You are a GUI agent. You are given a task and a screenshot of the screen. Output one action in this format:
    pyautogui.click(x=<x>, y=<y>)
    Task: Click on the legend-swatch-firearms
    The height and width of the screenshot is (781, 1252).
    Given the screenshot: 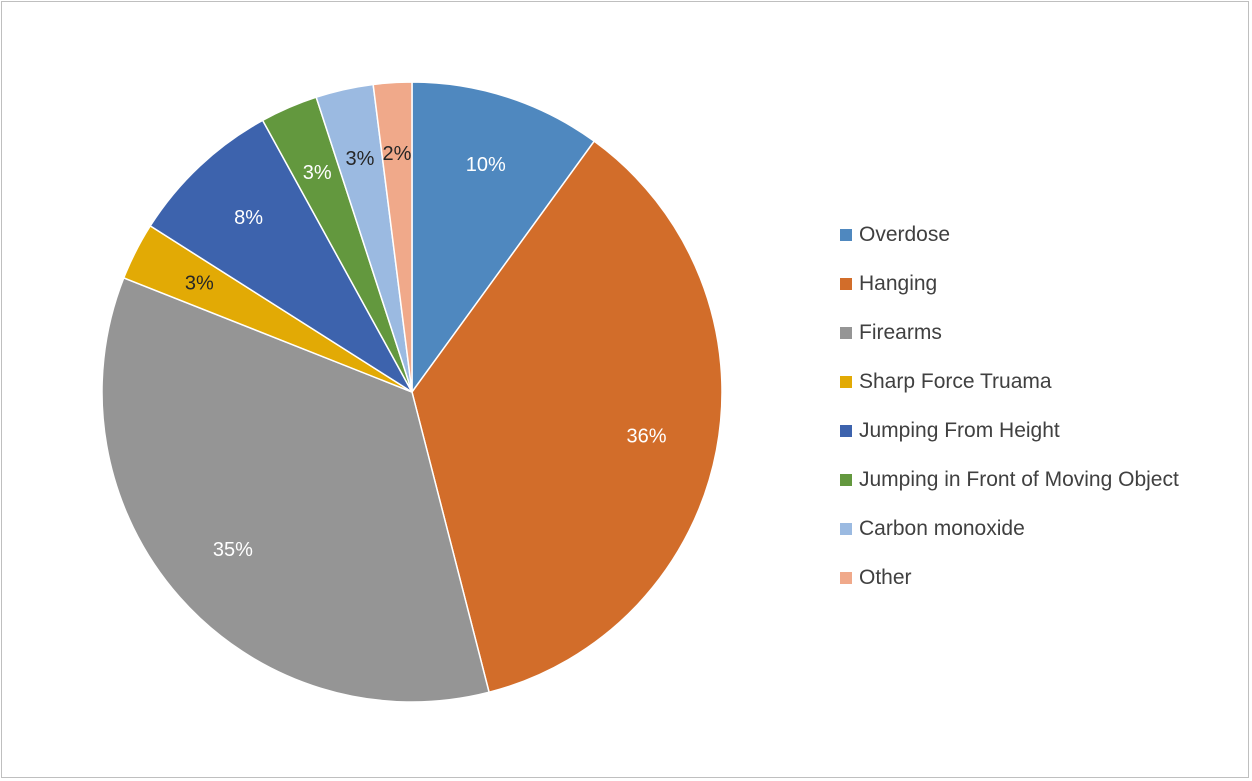 What is the action you would take?
    pyautogui.click(x=846, y=332)
    